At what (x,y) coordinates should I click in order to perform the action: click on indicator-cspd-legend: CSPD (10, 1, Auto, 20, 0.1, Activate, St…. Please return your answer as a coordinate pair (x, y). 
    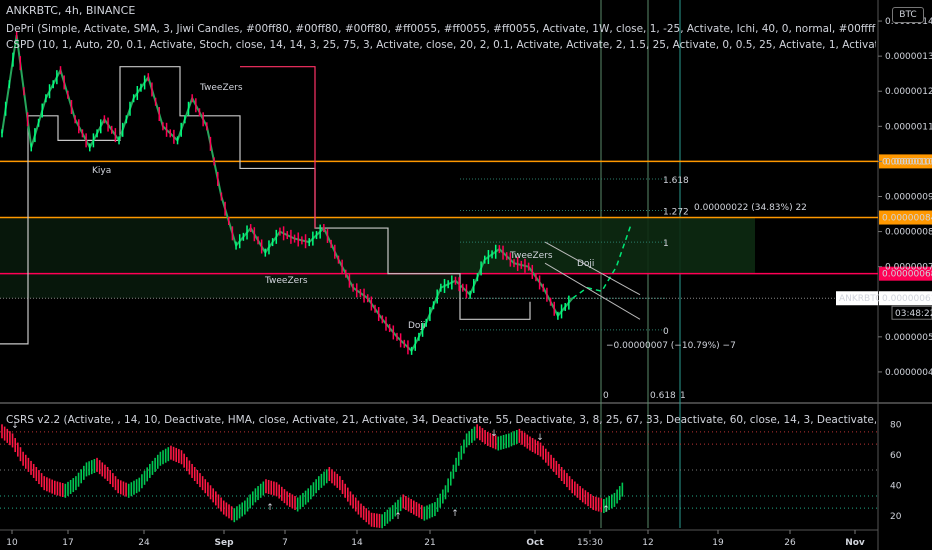
    Looking at the image, I should click on (441, 45).